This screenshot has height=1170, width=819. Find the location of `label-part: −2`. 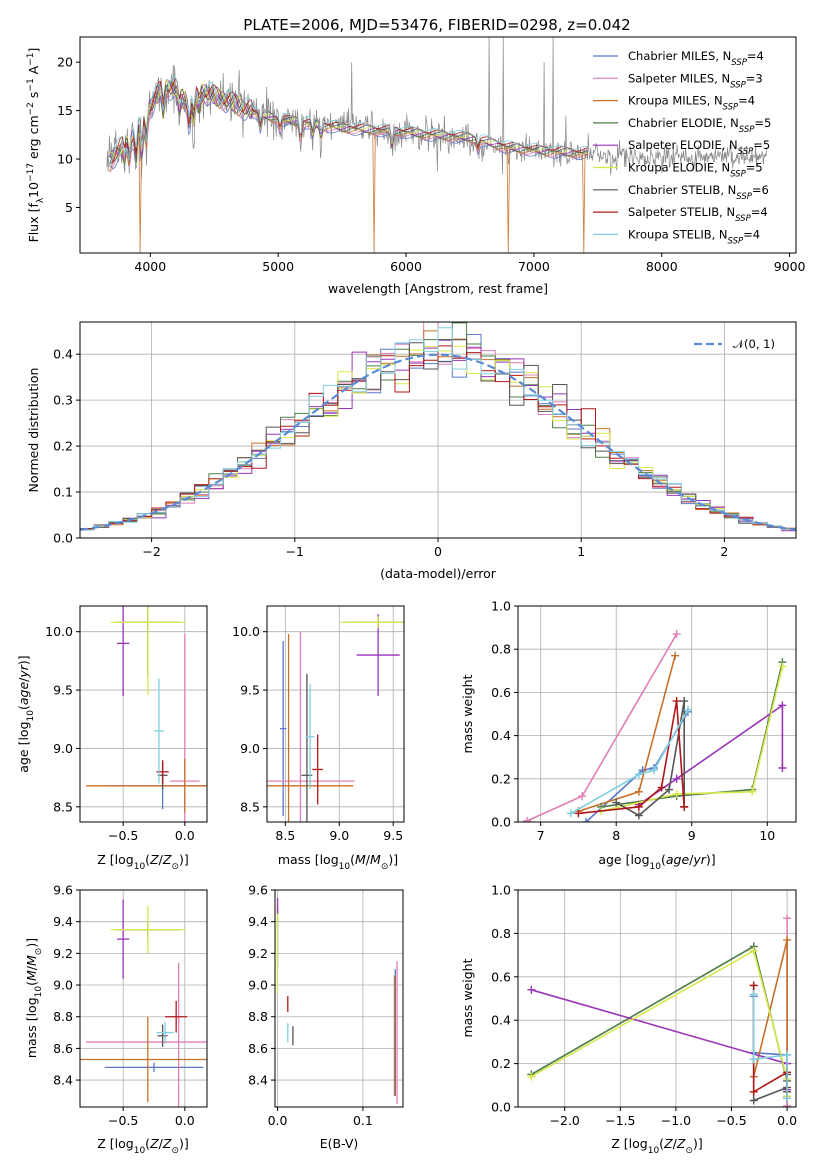

label-part: −2 is located at coordinates (31, 108).